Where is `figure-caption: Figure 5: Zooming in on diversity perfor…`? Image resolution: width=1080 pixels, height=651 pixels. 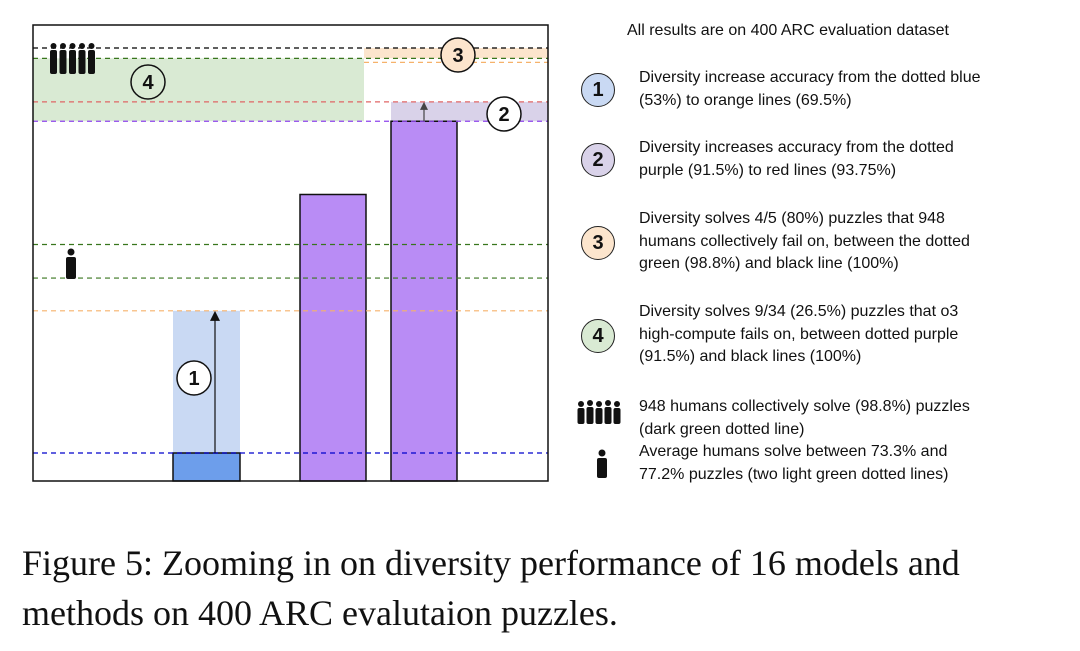 figure-caption: Figure 5: Zooming in on diversity perfor… is located at coordinates (491, 588).